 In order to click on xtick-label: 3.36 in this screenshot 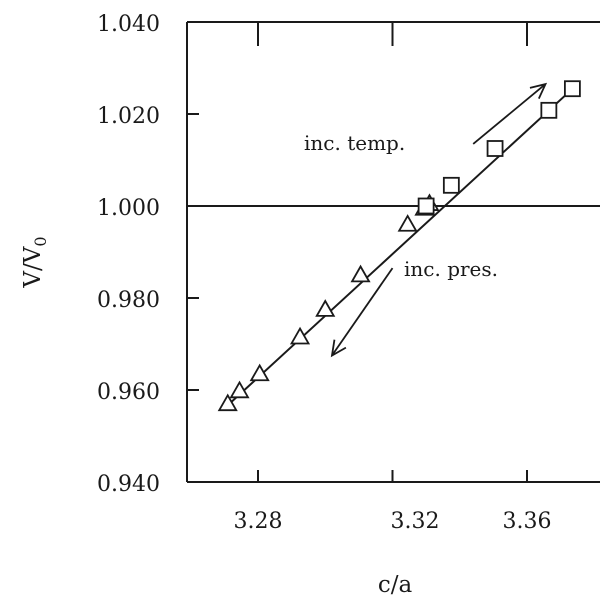, I will do `click(527, 521)`.